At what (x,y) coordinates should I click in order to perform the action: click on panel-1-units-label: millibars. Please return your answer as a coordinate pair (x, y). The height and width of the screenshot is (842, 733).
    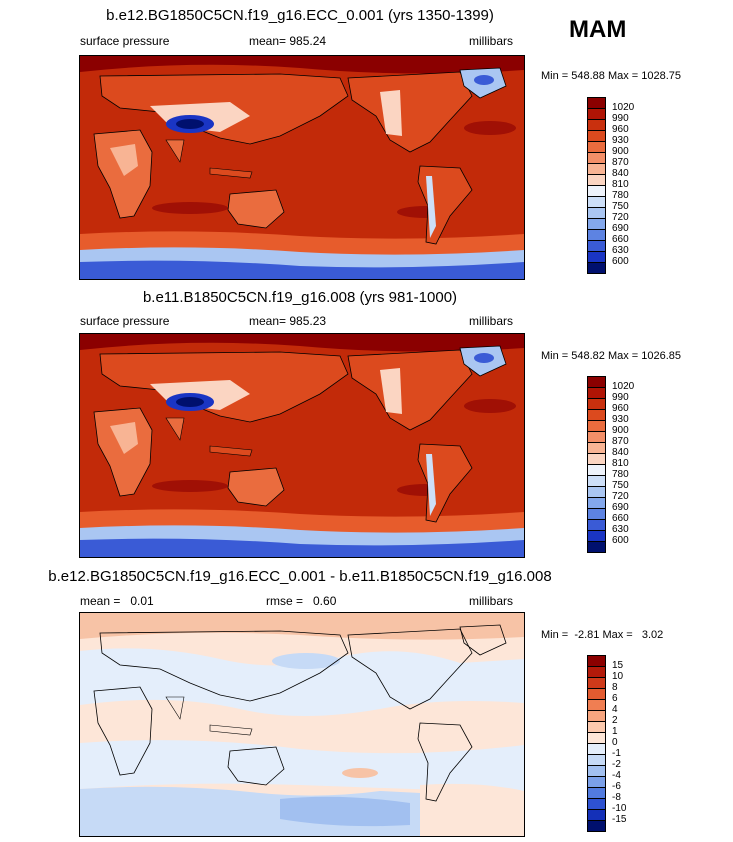
    Looking at the image, I should click on (491, 41).